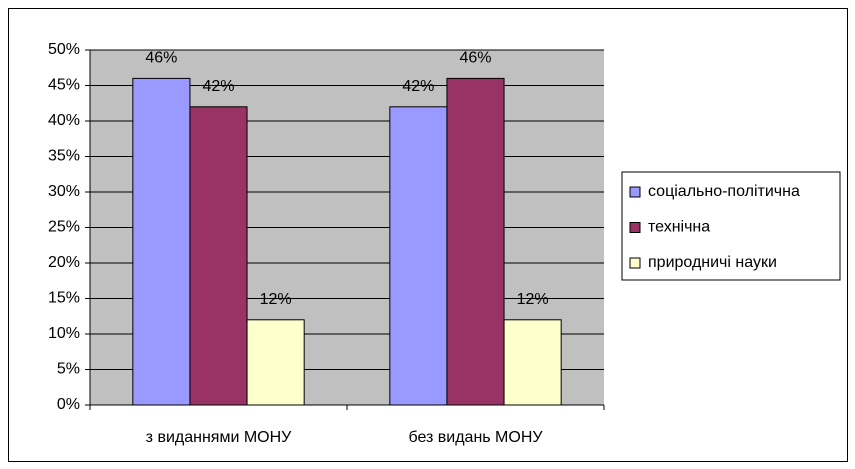  What do you see at coordinates (724, 191) in the screenshot?
I see `legend-label: соціально-політична` at bounding box center [724, 191].